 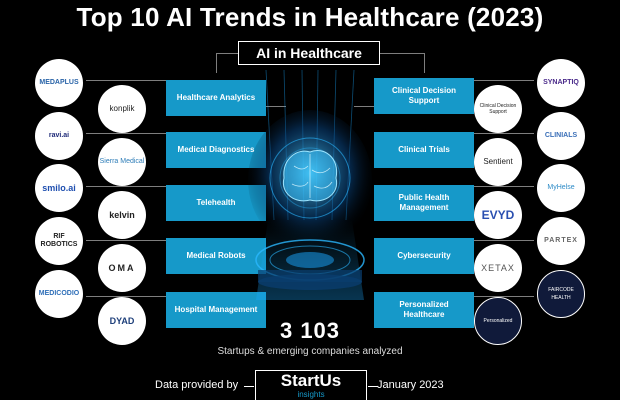 I want to click on startup-logo-label: OMA, so click(x=122, y=268).